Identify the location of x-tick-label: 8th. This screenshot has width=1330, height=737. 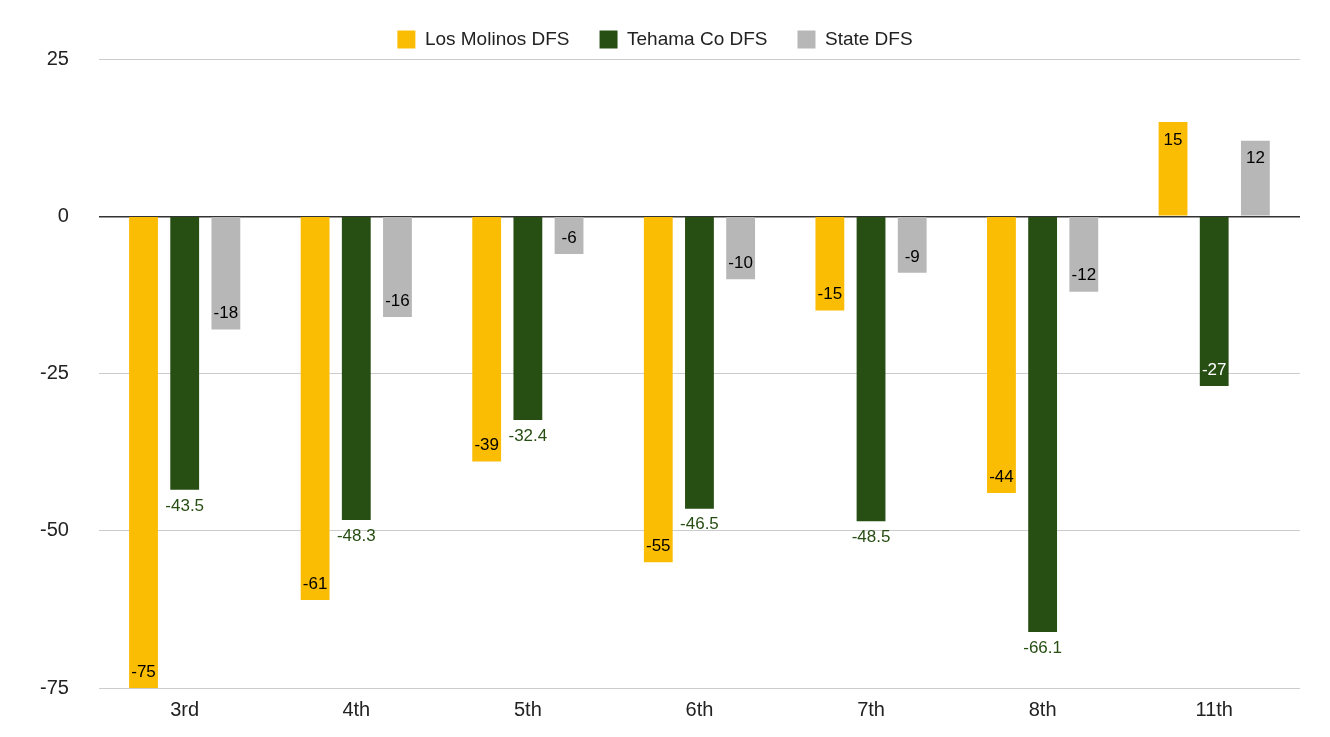
(1042, 708).